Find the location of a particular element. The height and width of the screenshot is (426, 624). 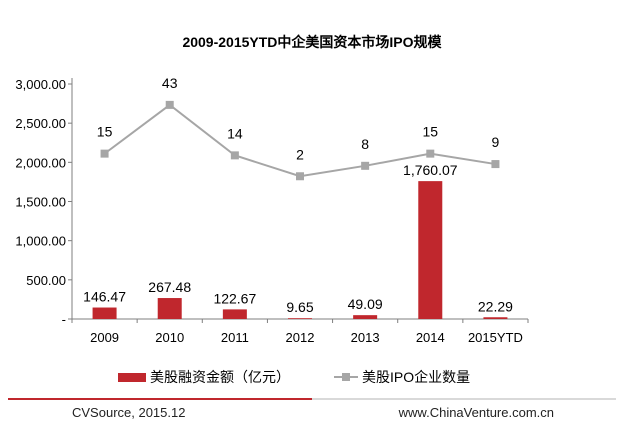

x-tick-label: 2010 is located at coordinates (169, 337).